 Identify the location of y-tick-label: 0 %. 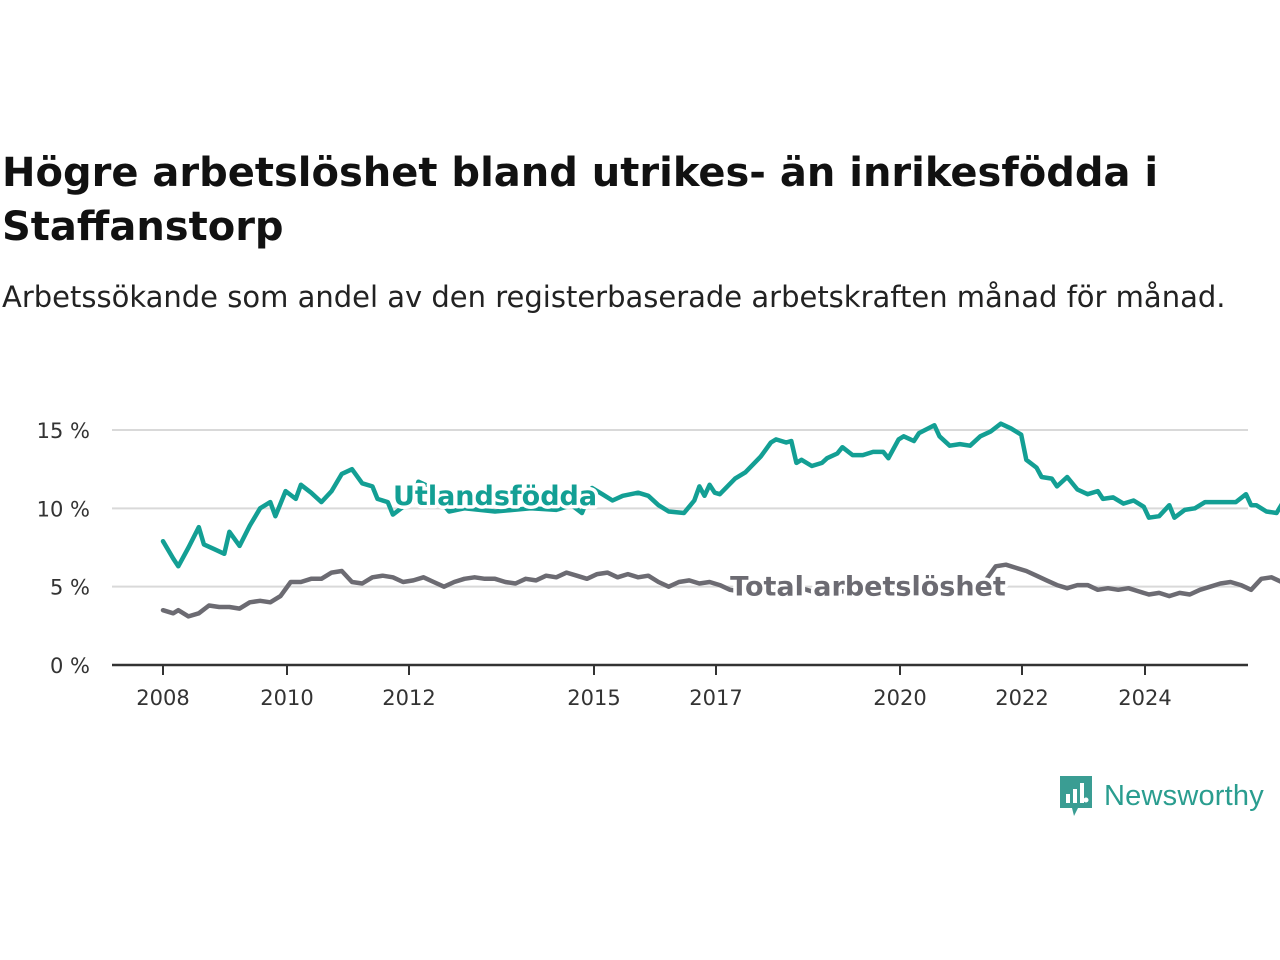
(70, 666).